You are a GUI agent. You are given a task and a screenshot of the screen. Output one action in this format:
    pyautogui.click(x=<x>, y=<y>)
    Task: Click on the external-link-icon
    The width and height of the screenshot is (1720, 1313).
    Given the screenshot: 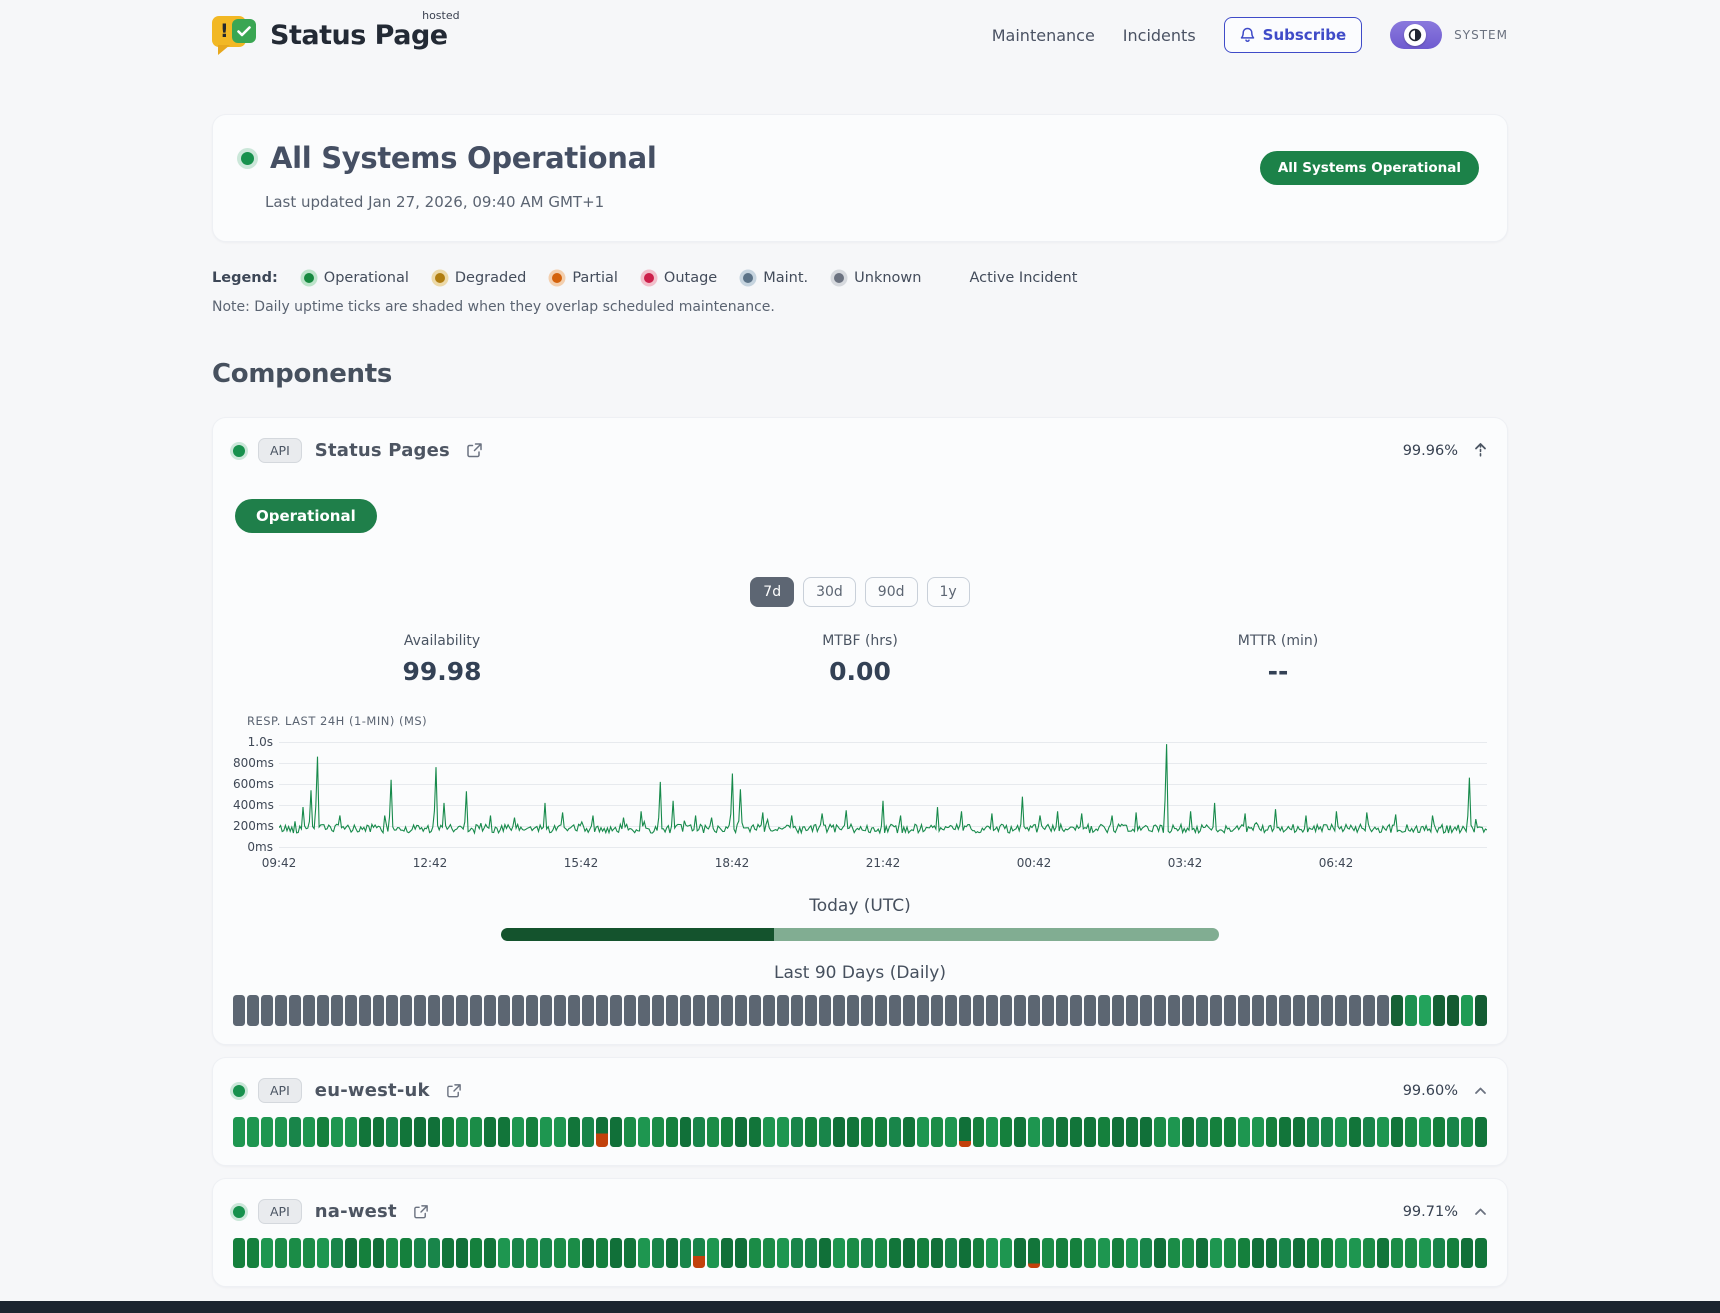 What is the action you would take?
    pyautogui.click(x=421, y=1212)
    